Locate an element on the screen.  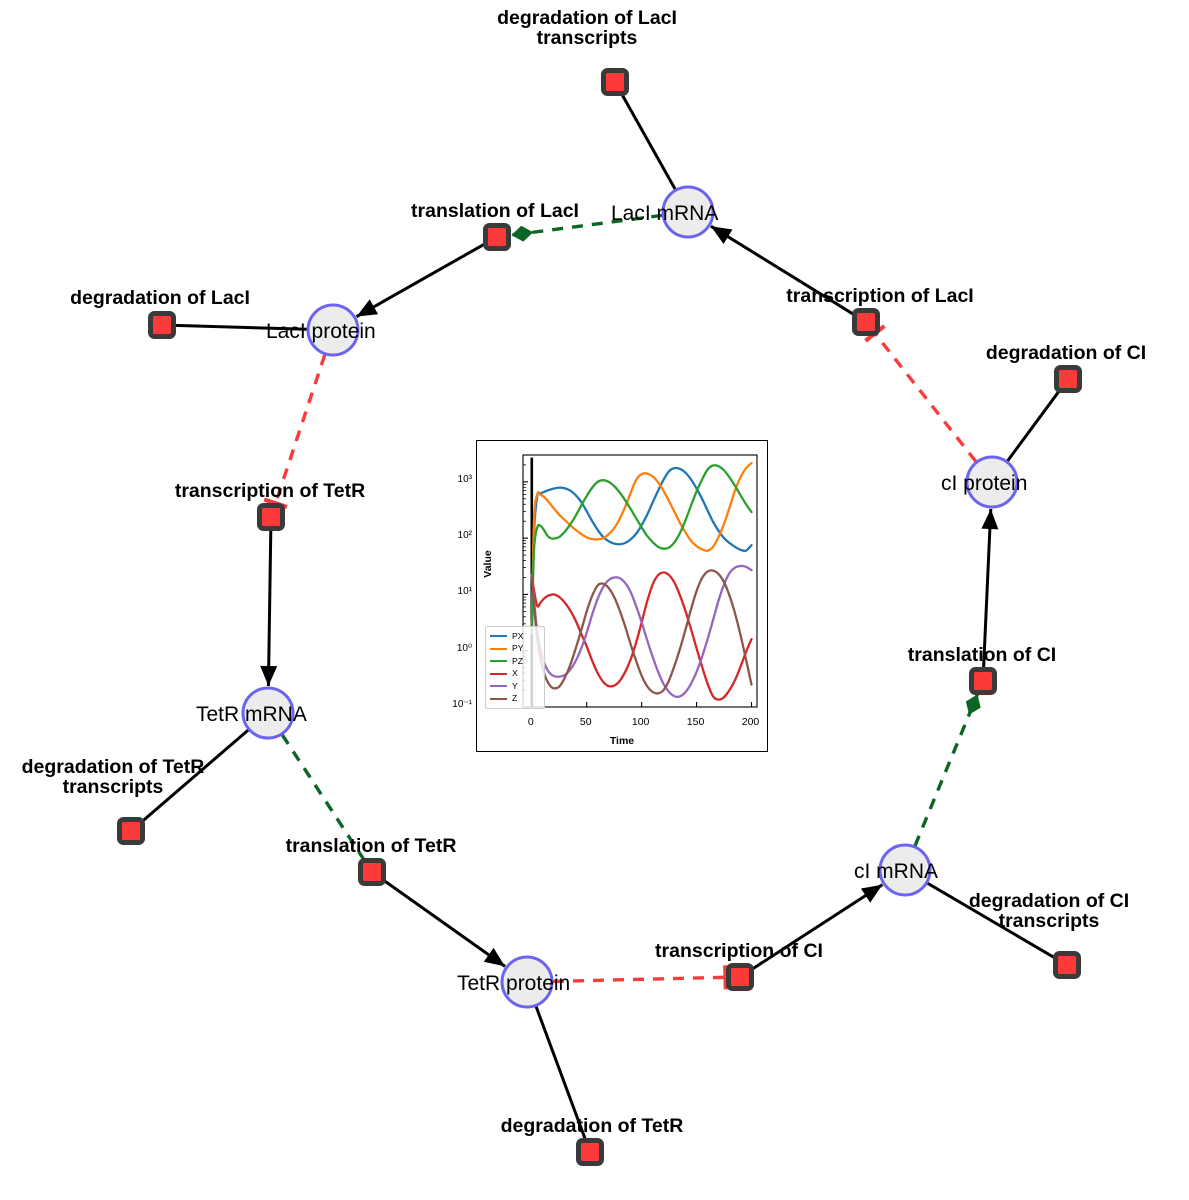
edge-e13 is located at coordinates (991, 920).